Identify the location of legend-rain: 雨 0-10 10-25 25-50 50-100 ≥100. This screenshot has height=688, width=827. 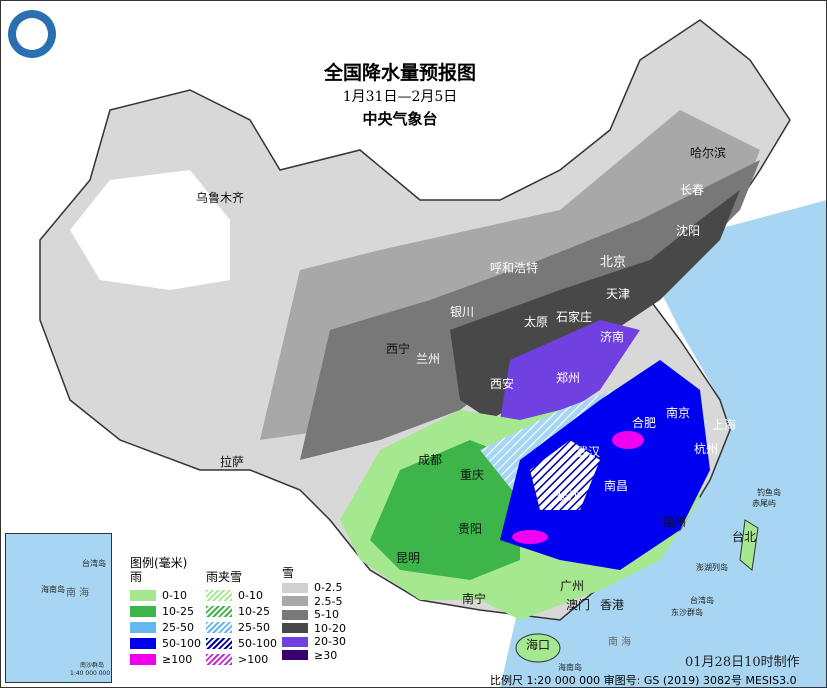
(165, 617).